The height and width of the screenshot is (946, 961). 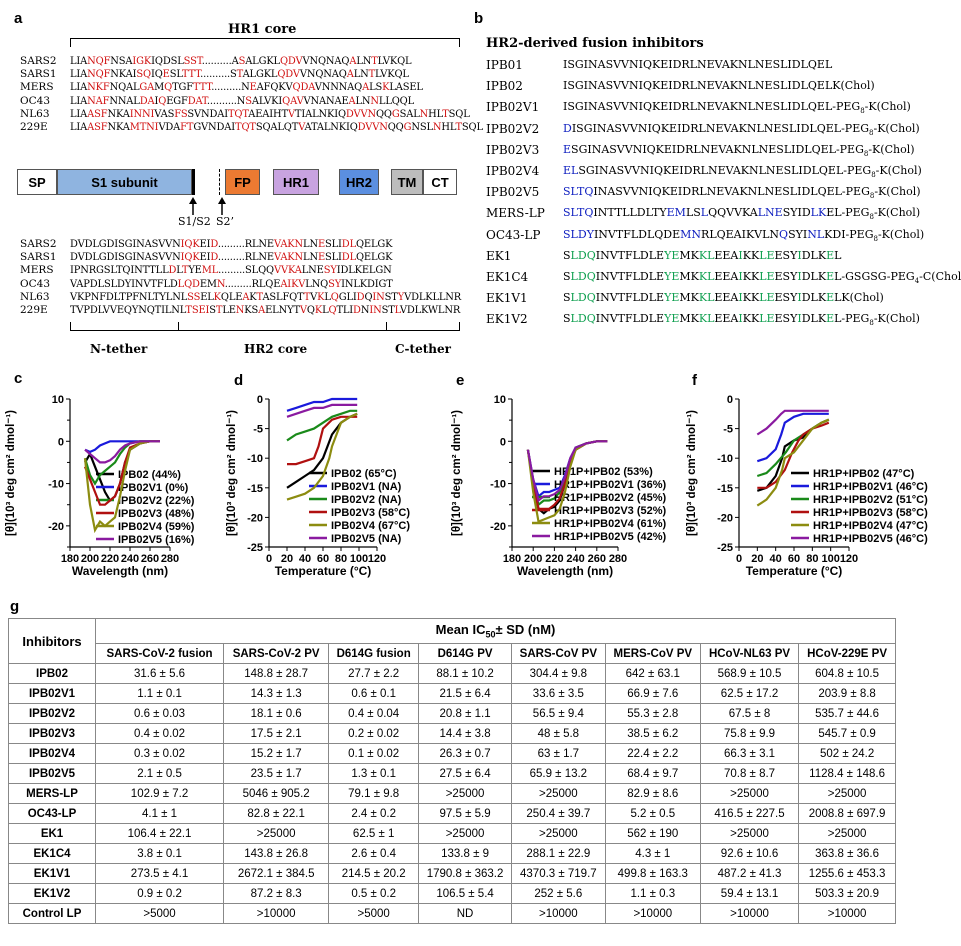 What do you see at coordinates (265, 42) in the screenshot?
I see `hr1-core-bracket` at bounding box center [265, 42].